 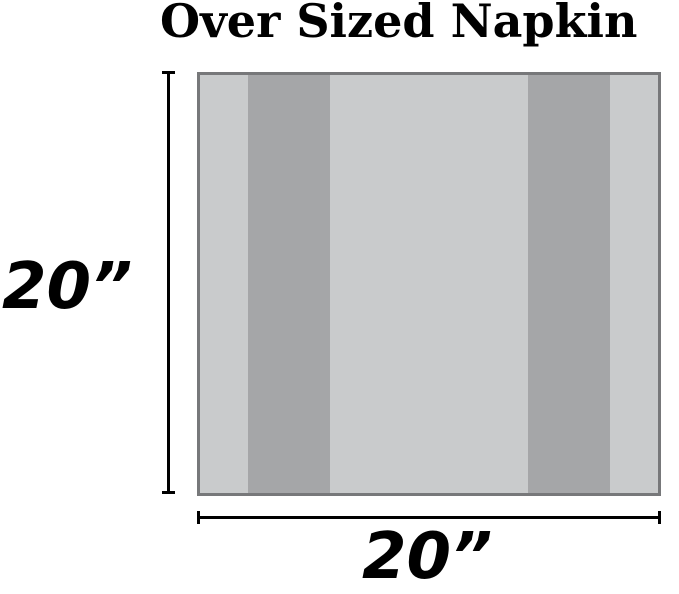 What do you see at coordinates (569, 284) in the screenshot?
I see `napkin-stripe-right` at bounding box center [569, 284].